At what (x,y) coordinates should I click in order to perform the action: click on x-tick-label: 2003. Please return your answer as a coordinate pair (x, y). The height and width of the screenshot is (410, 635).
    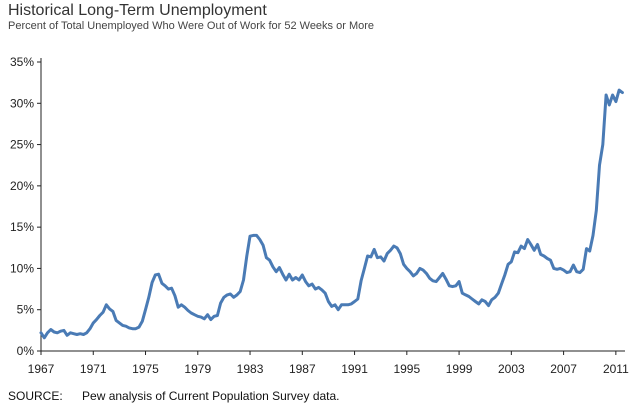
    Looking at the image, I should click on (511, 369).